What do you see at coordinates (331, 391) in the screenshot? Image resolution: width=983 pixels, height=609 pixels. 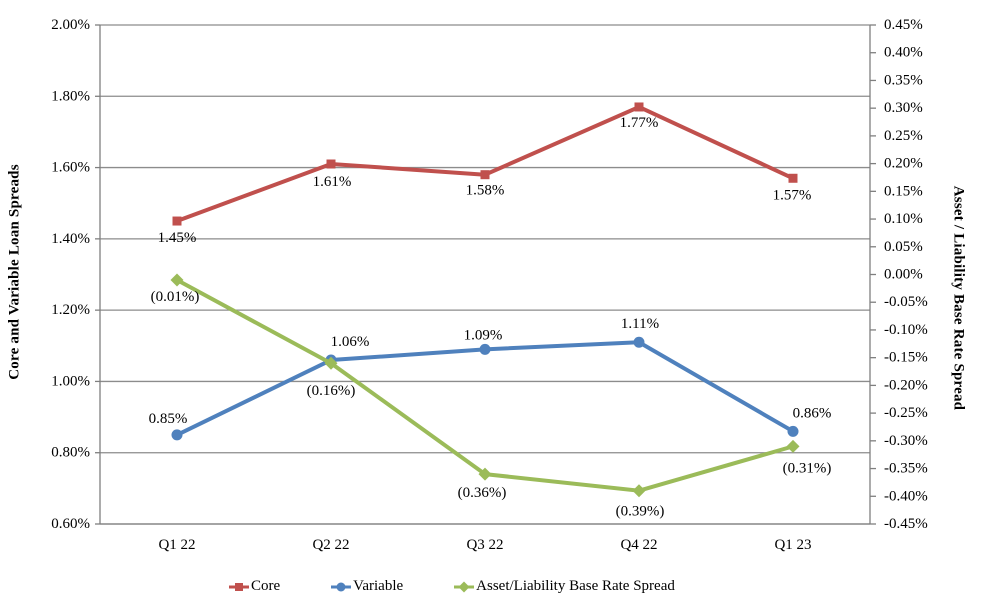 I see `data-label: (0.16%)` at bounding box center [331, 391].